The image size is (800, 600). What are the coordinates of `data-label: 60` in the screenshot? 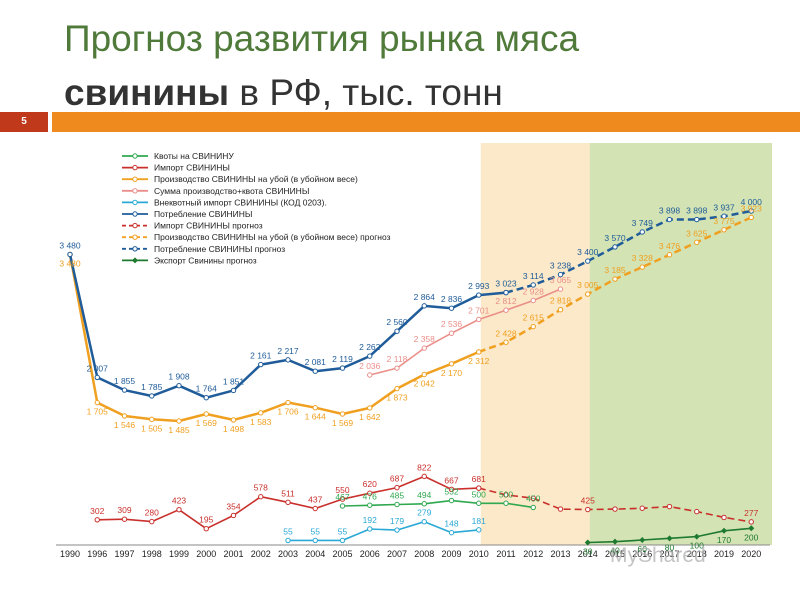 It's located at (643, 549).